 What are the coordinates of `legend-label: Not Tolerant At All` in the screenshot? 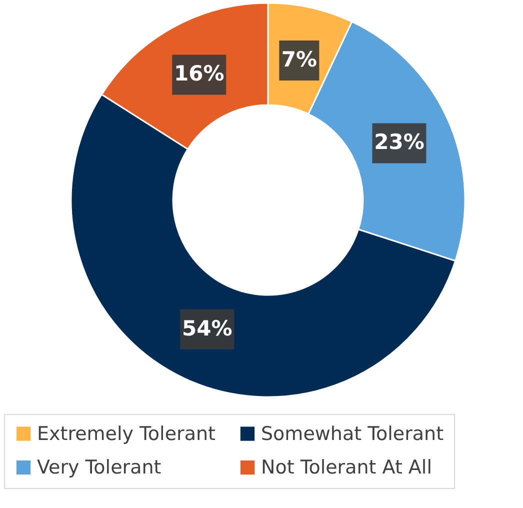 It's located at (346, 467).